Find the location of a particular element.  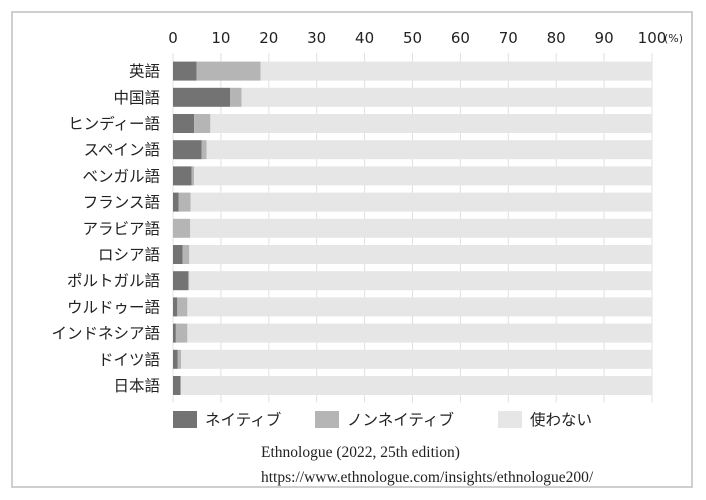

x-tick-label: 10 is located at coordinates (220, 38).